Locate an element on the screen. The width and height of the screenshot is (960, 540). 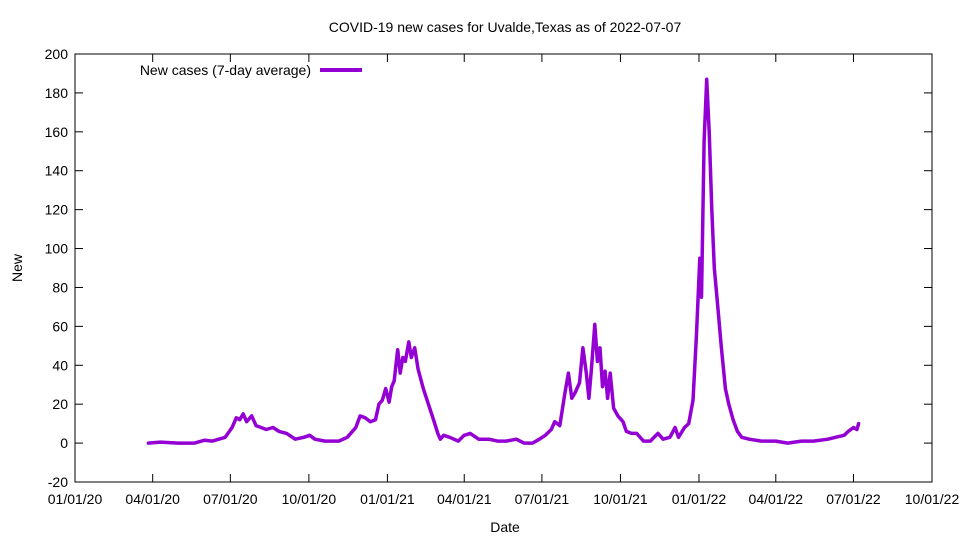
y-tick-label: 0 is located at coordinates (64, 443).